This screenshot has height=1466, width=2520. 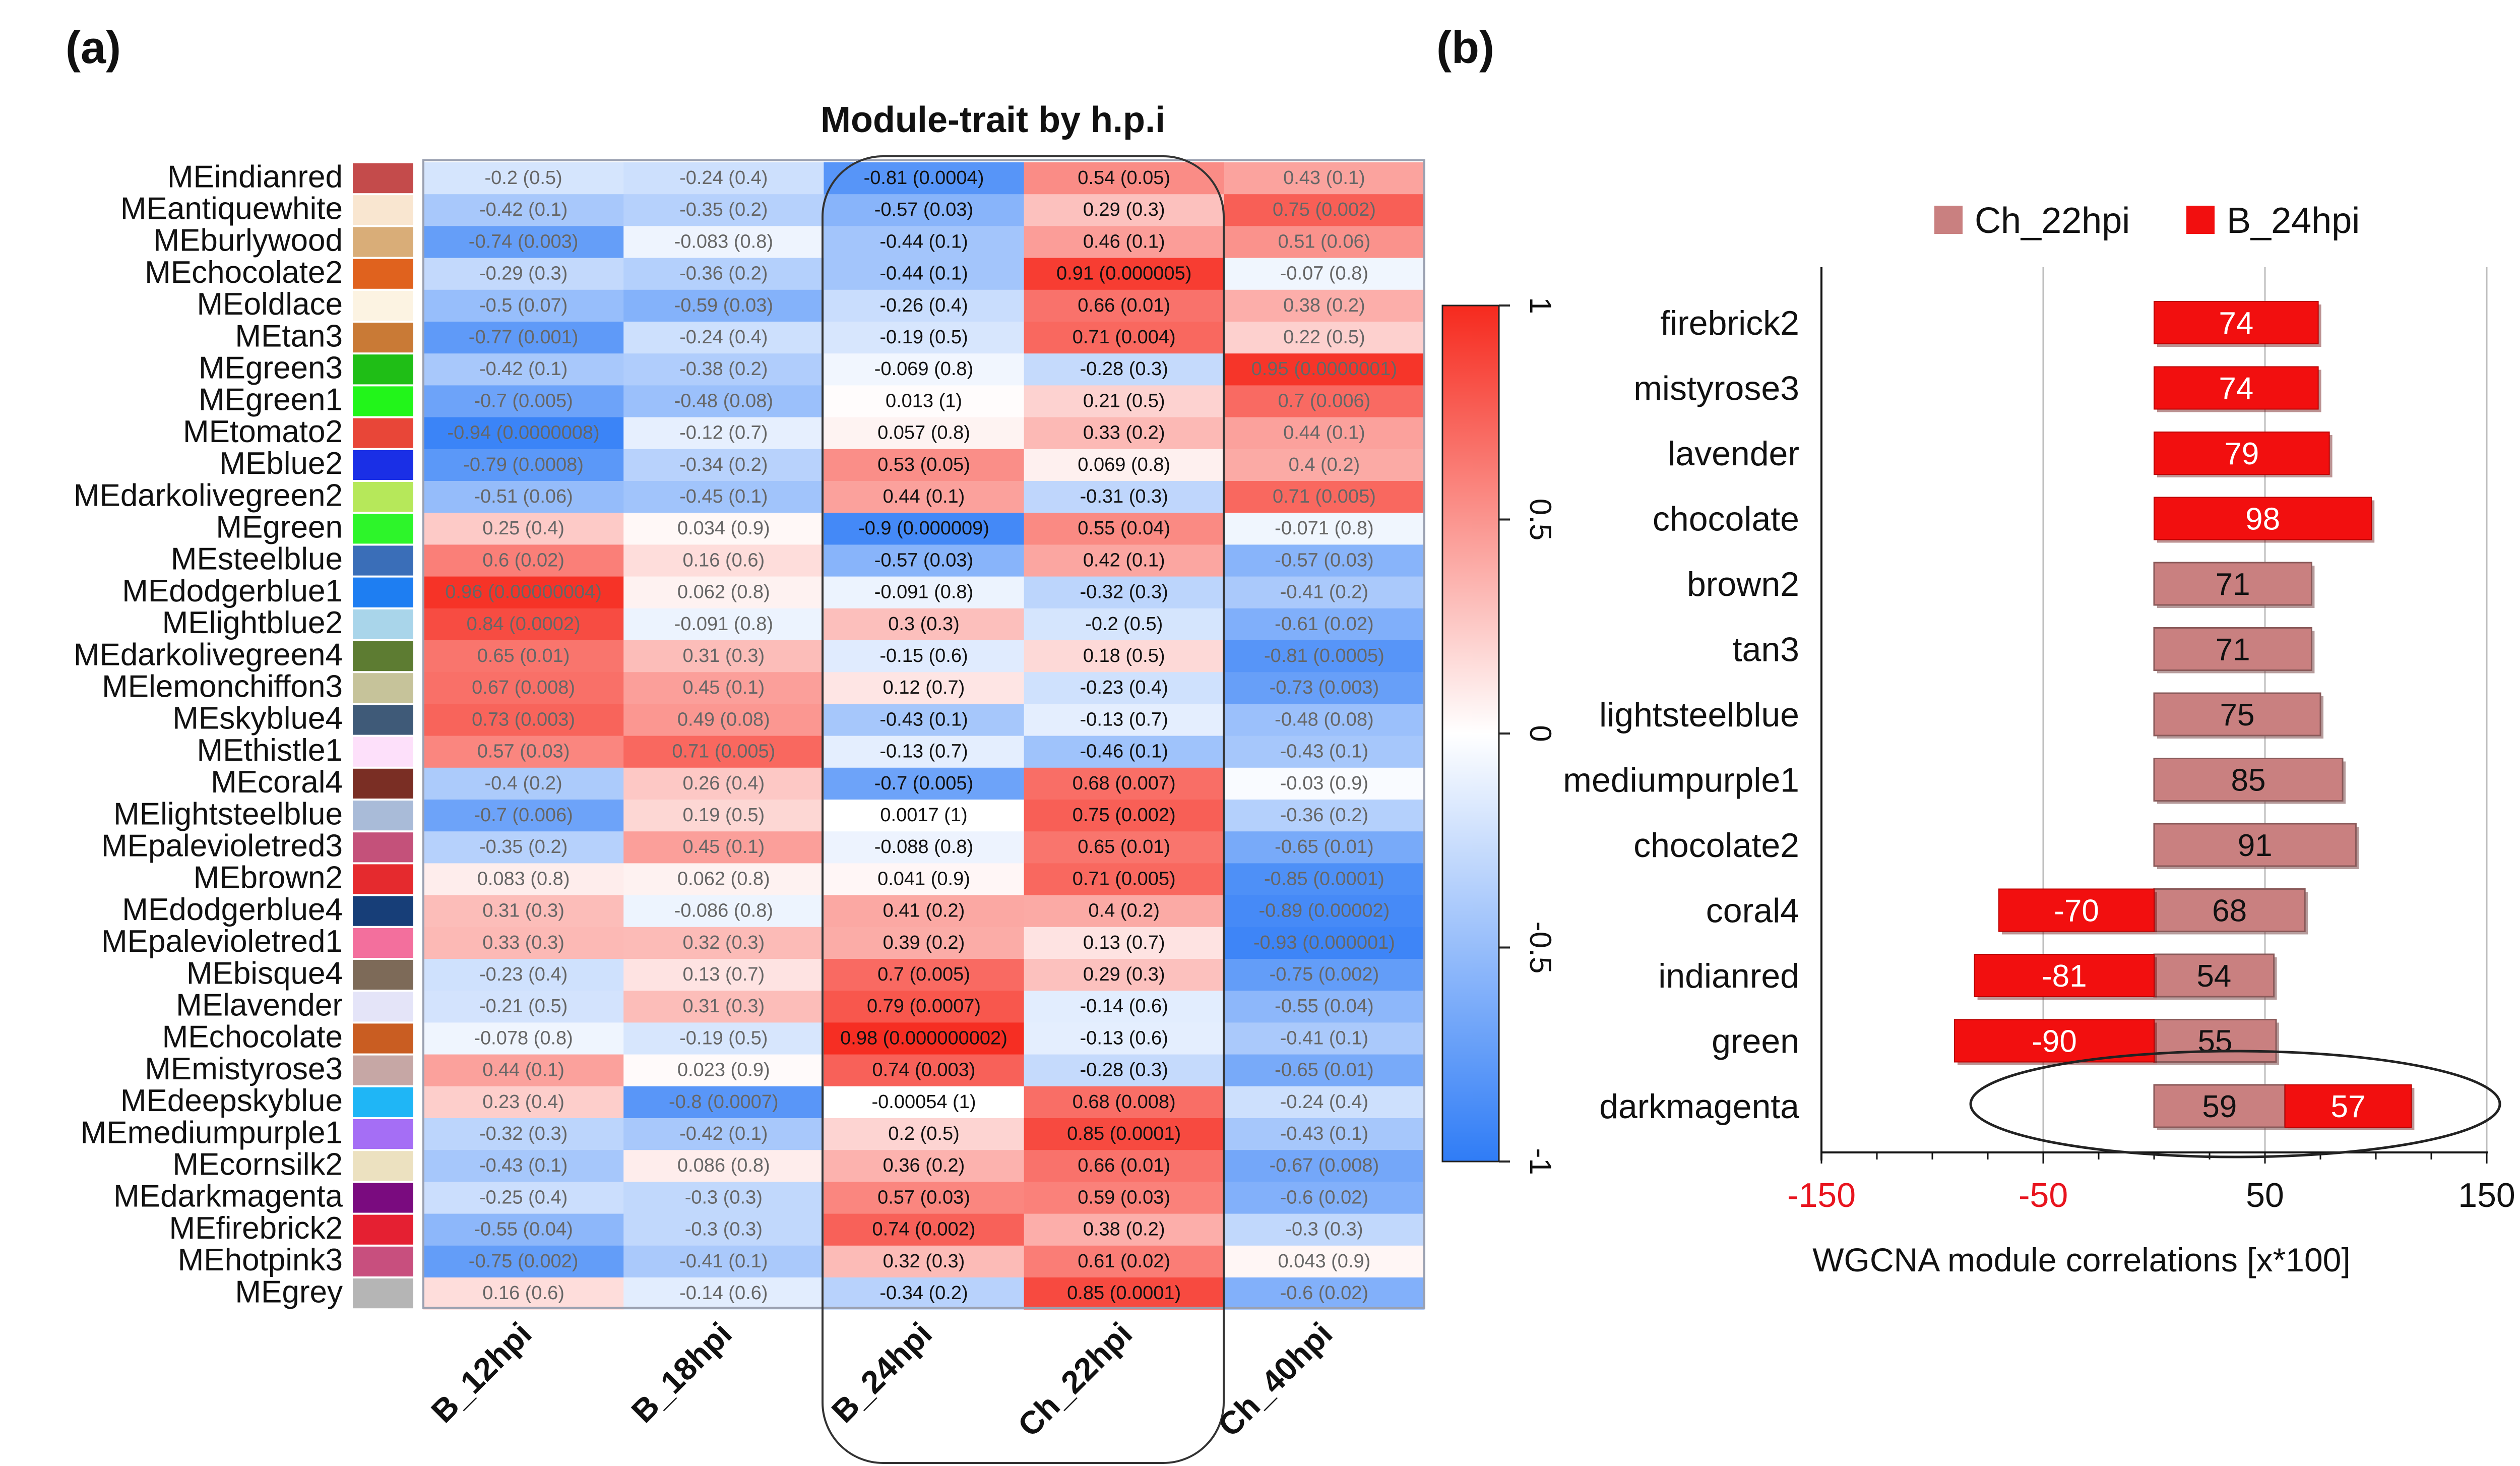 I want to click on cell-label: 0.98 (0.000000002), so click(x=923, y=1038).